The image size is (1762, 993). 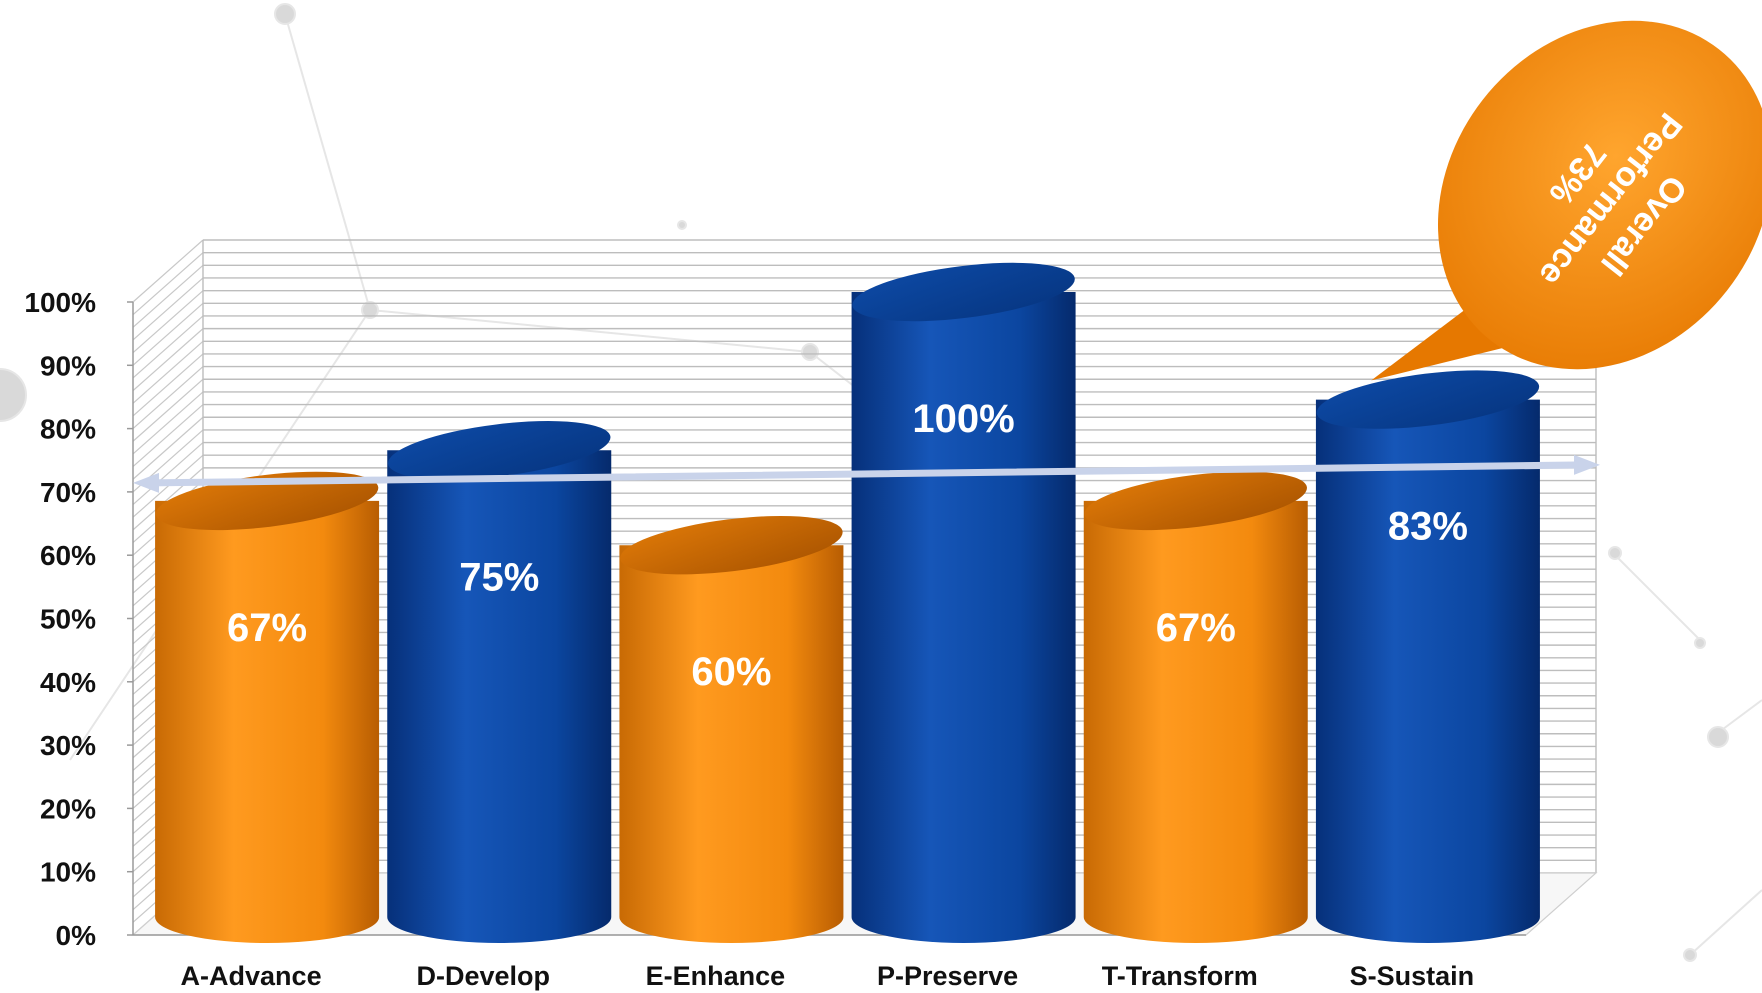 I want to click on reference-line-arrow-left, so click(x=146, y=482).